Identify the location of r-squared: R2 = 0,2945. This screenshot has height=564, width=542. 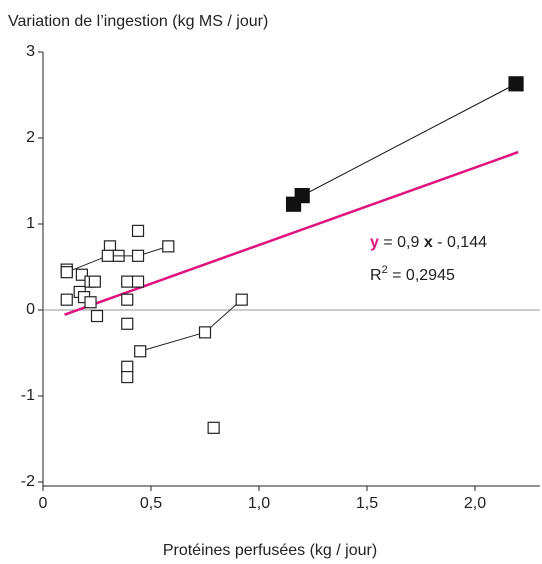
(412, 274).